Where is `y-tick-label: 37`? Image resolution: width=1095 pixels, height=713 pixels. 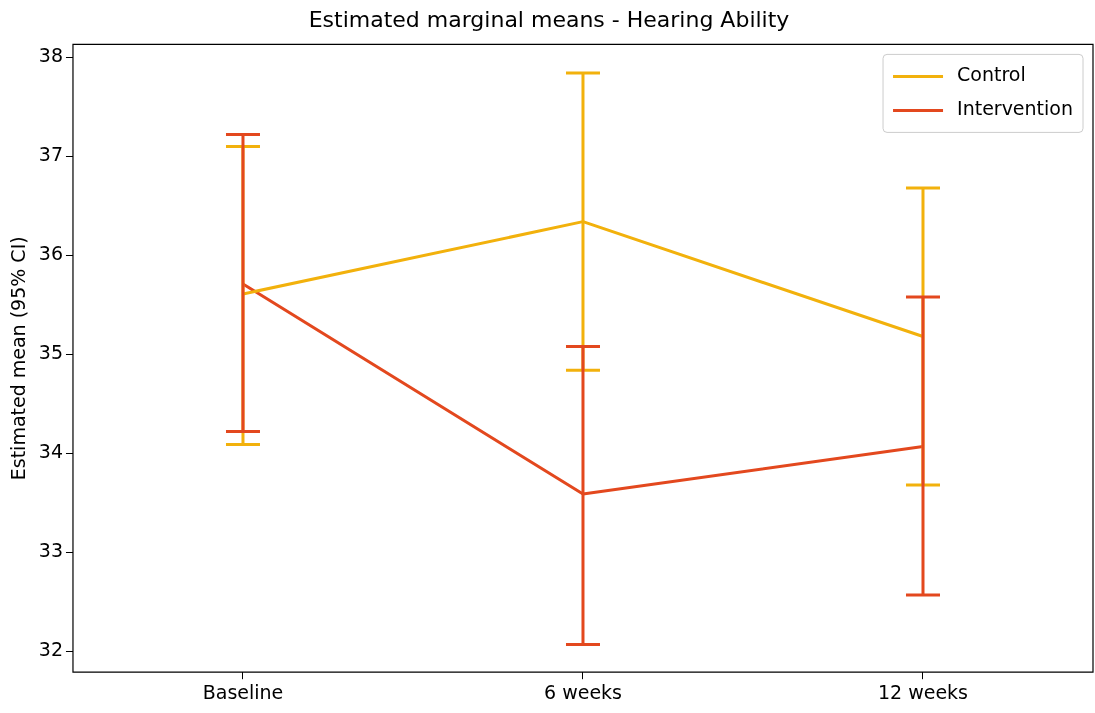 y-tick-label: 37 is located at coordinates (50, 154).